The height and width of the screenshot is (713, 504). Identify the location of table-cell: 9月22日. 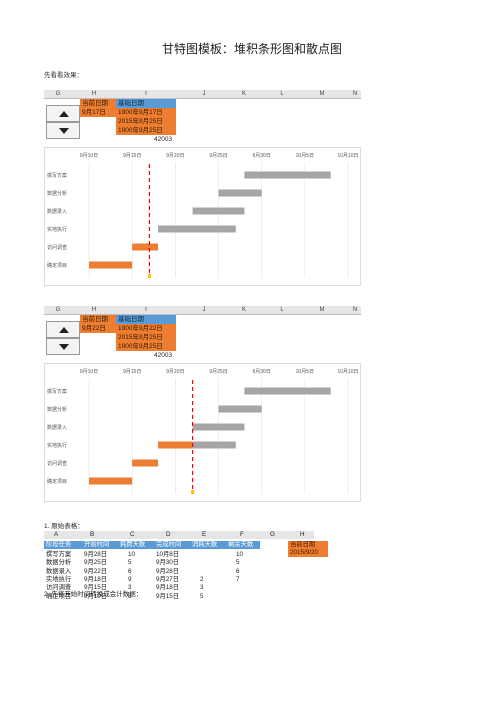
(96, 571).